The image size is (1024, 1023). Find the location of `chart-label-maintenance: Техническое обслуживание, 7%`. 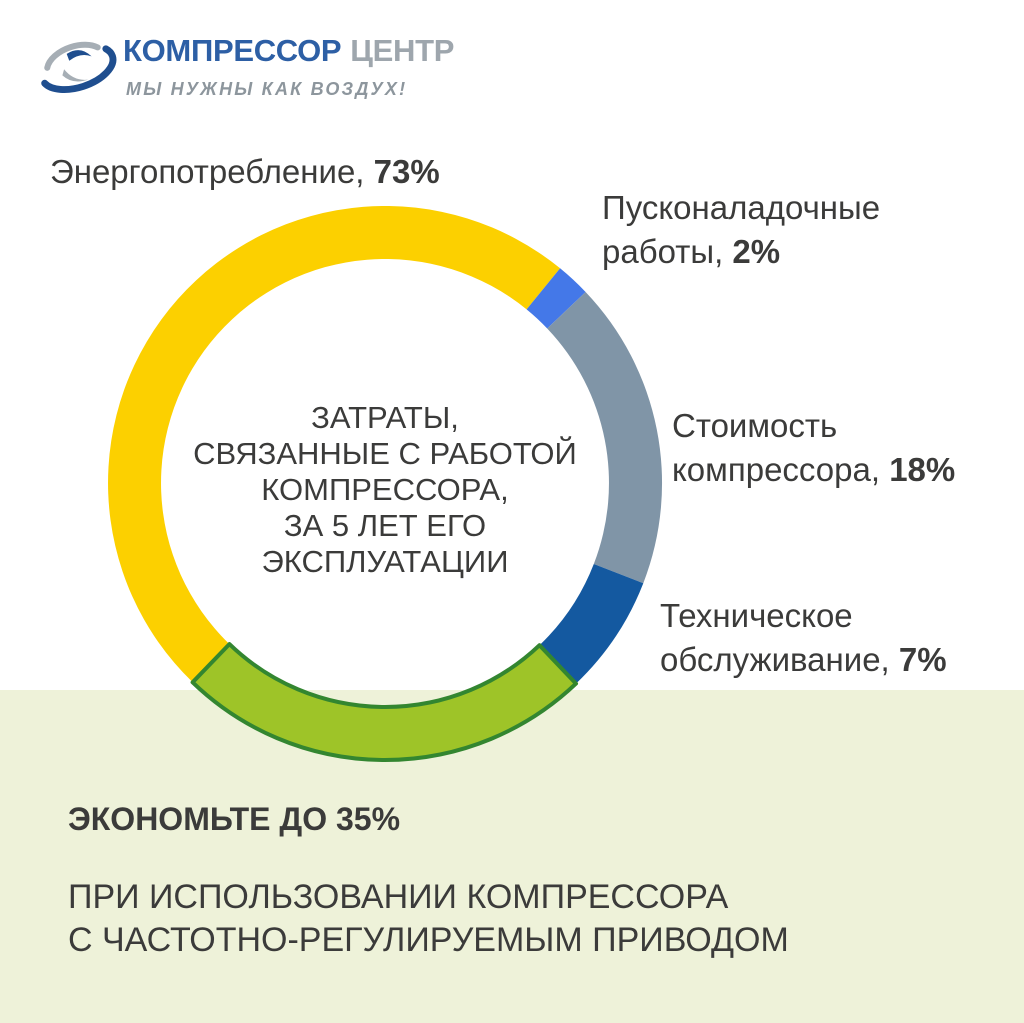

chart-label-maintenance: Техническое обслуживание, 7% is located at coordinates (839, 638).